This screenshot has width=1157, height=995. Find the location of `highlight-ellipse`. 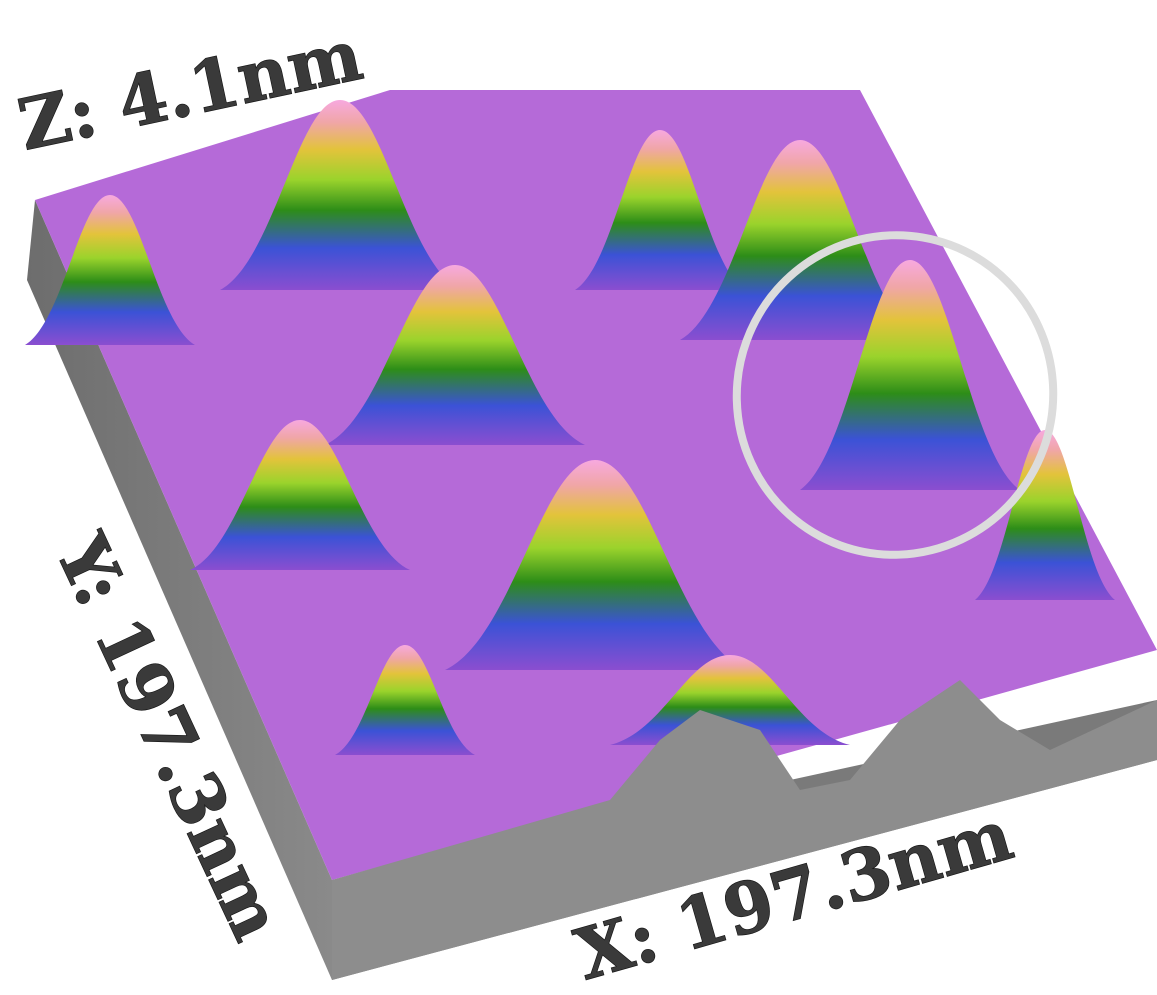

highlight-ellipse is located at coordinates (895, 395).